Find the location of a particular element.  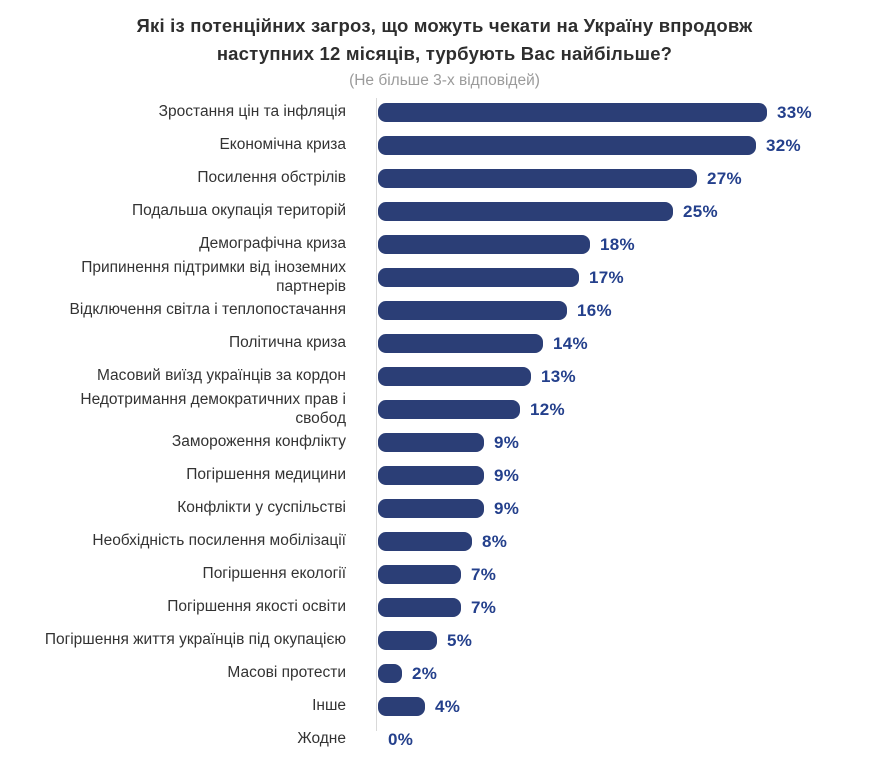

category-label: Економічна криза is located at coordinates (282, 145).